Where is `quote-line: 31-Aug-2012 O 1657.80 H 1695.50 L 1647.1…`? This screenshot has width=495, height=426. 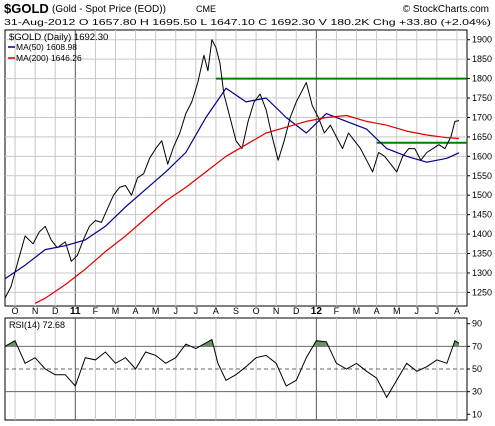 quote-line: 31-Aug-2012 O 1657.80 H 1695.50 L 1647.1… is located at coordinates (247, 22).